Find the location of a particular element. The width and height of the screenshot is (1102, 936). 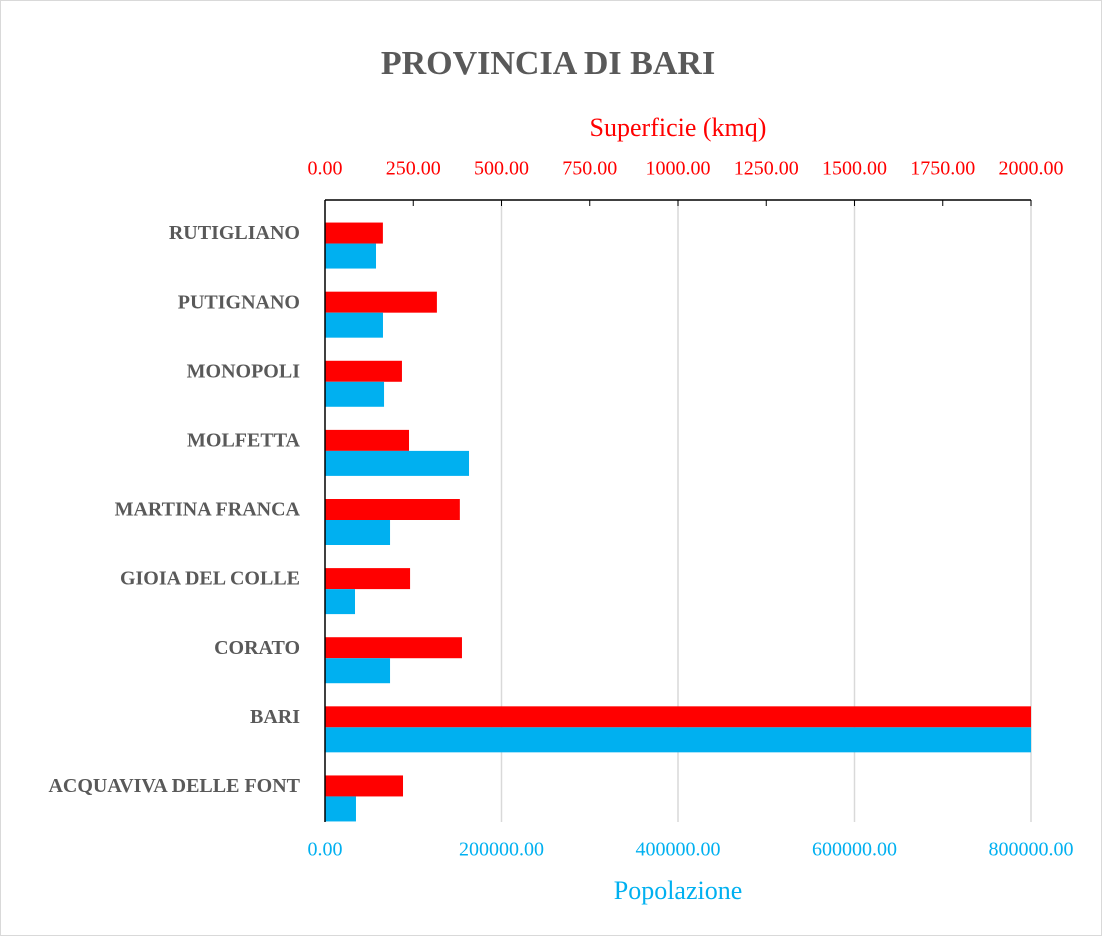

x-tick-label: 400000.00 is located at coordinates (678, 850).